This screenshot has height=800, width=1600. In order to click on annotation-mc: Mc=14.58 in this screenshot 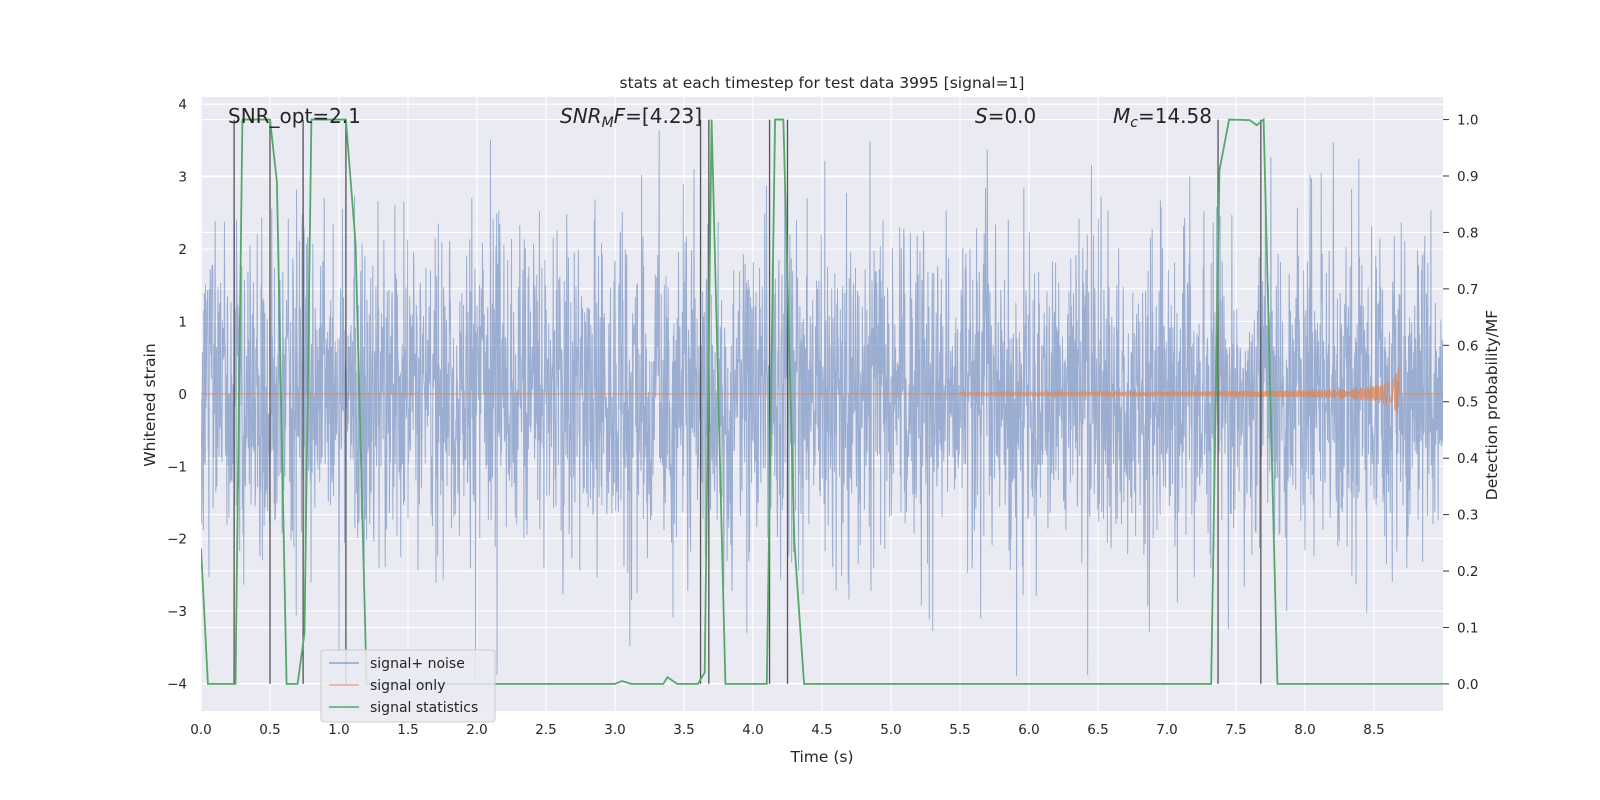, I will do `click(1162, 117)`.